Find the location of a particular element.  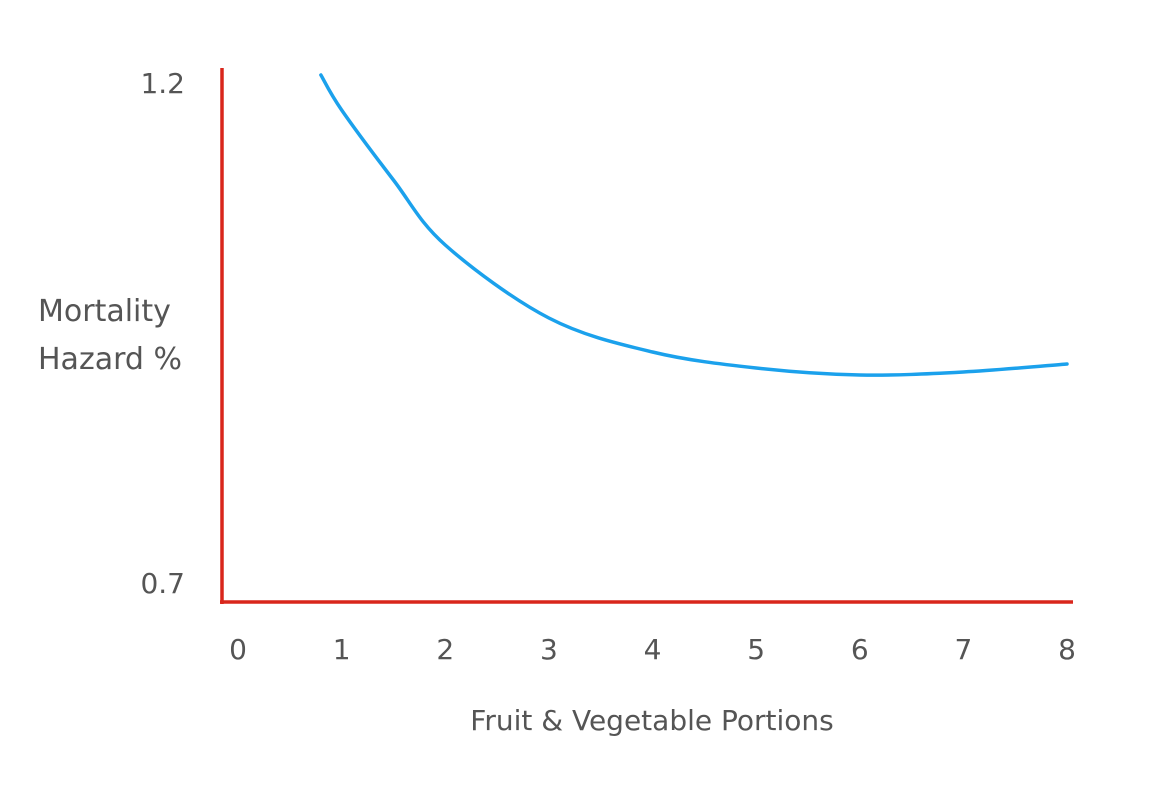

x-tick-label: 0 is located at coordinates (238, 649).